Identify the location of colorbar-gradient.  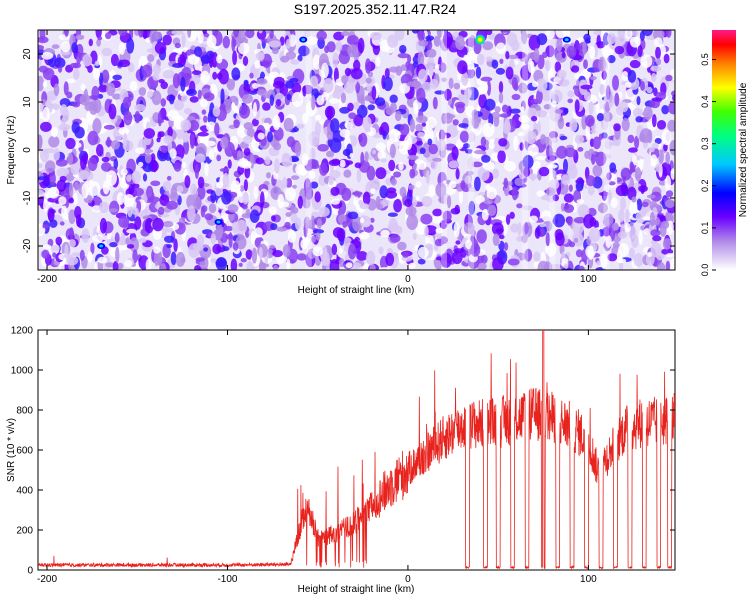
(724, 150).